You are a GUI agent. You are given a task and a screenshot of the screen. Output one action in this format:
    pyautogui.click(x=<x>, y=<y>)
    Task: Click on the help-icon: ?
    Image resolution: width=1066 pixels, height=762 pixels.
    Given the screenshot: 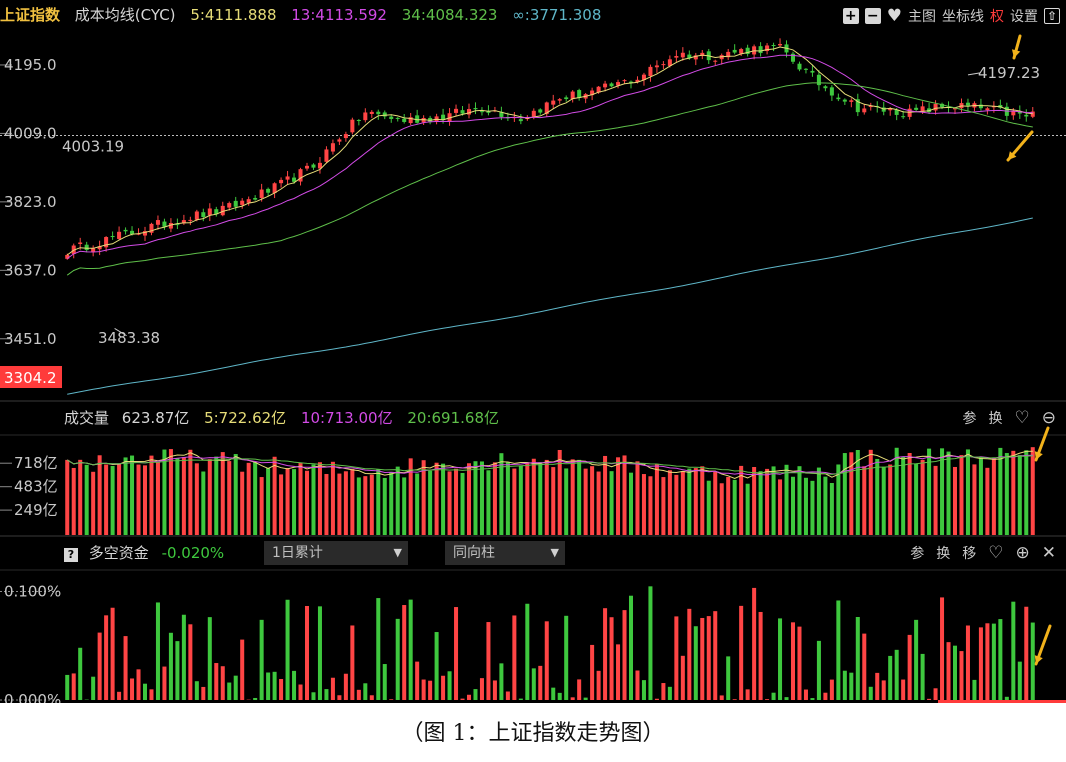 What is the action you would take?
    pyautogui.click(x=71, y=555)
    